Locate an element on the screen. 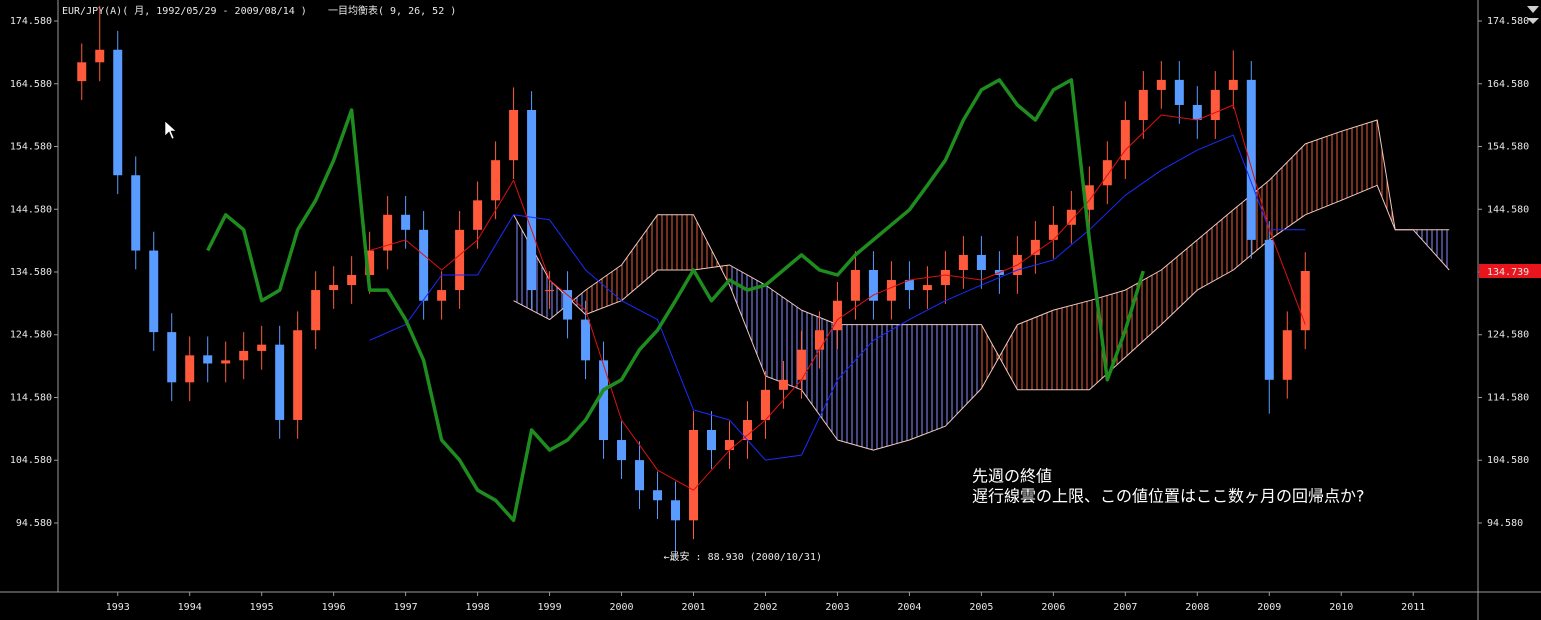  price-tag-label: 134.739 is located at coordinates (1508, 272).